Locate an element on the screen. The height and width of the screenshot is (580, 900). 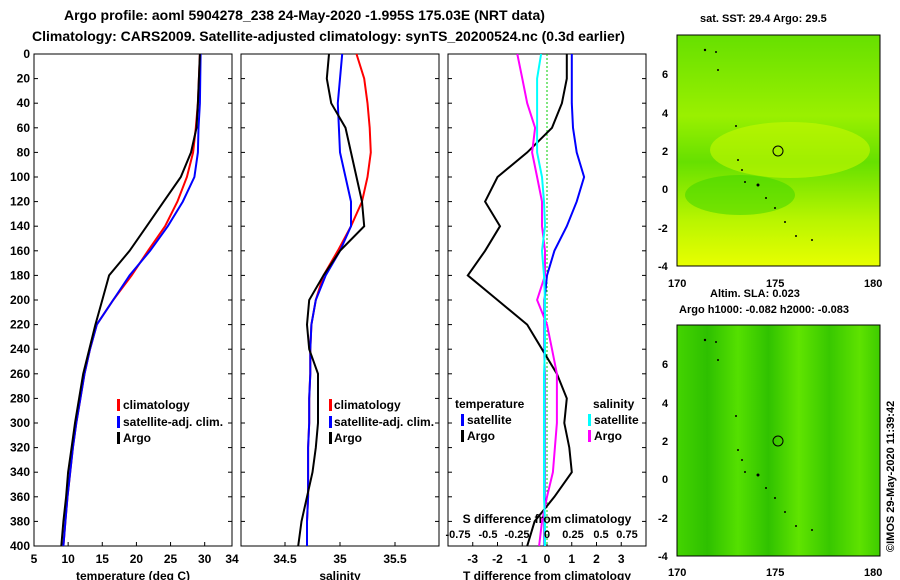
legend-swatch-argo is located at coordinates (118, 438).